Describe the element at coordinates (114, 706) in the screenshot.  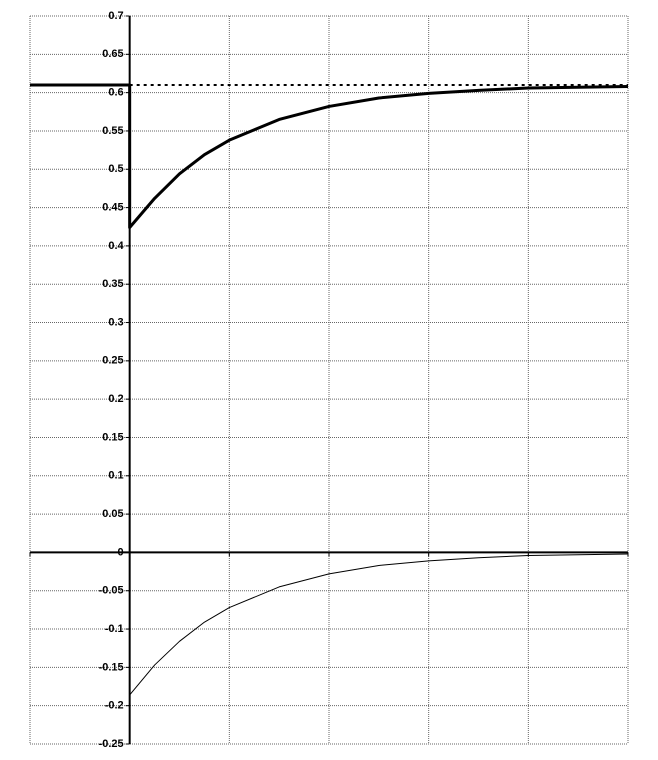
I see `y-tick-label: -0.2` at that location.